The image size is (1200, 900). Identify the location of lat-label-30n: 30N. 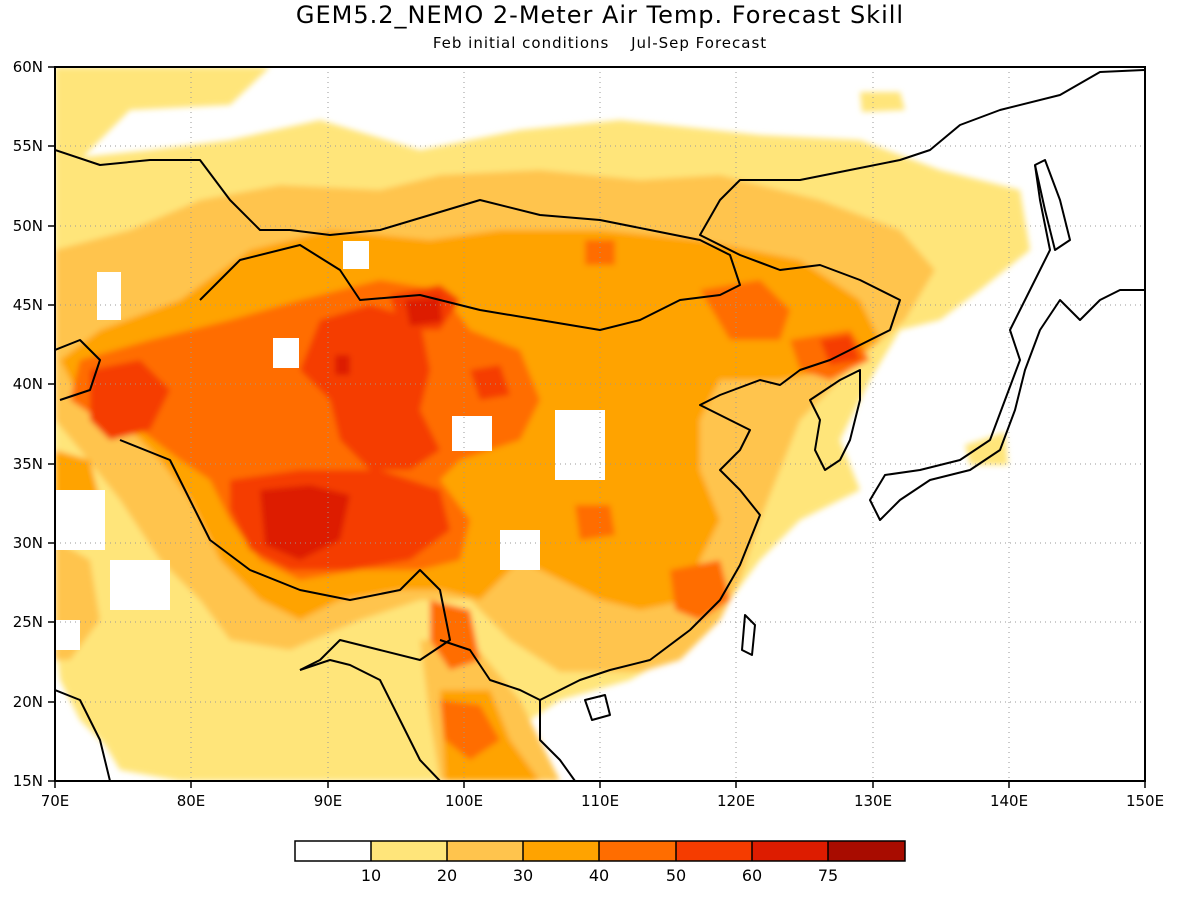
(28, 543).